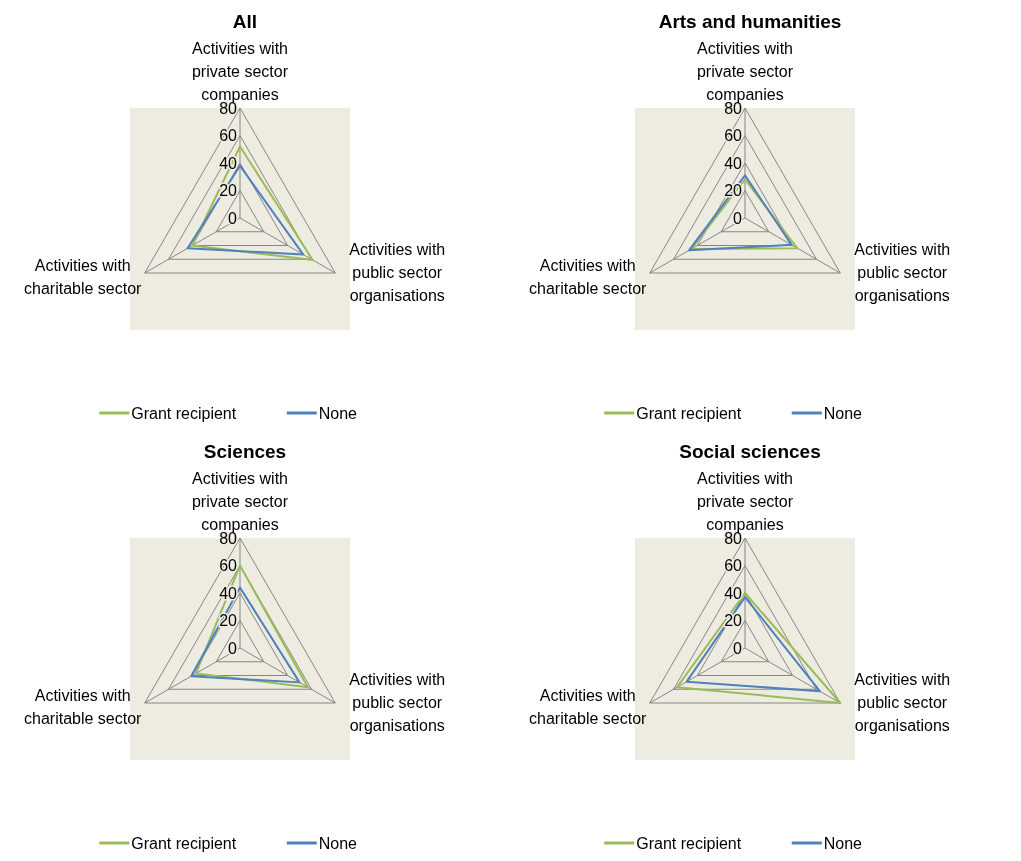 Image resolution: width=1021 pixels, height=861 pixels. What do you see at coordinates (750, 21) in the screenshot?
I see `chart-title: Arts and humanities` at bounding box center [750, 21].